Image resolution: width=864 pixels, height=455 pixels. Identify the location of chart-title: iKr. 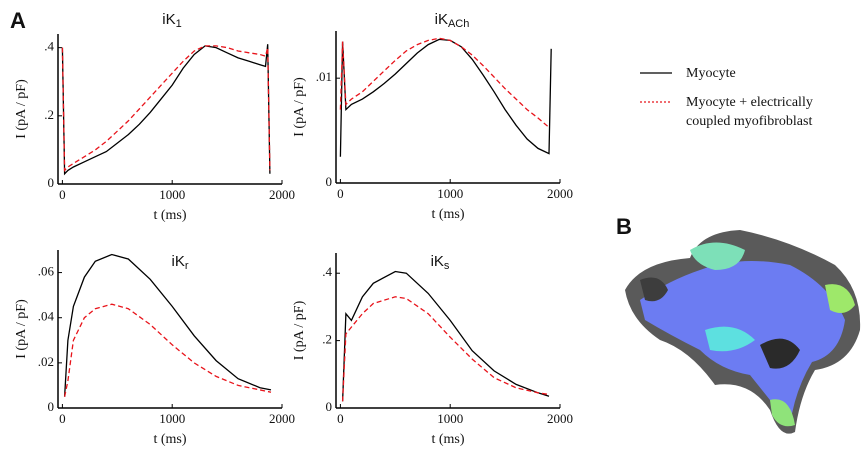
(179, 262).